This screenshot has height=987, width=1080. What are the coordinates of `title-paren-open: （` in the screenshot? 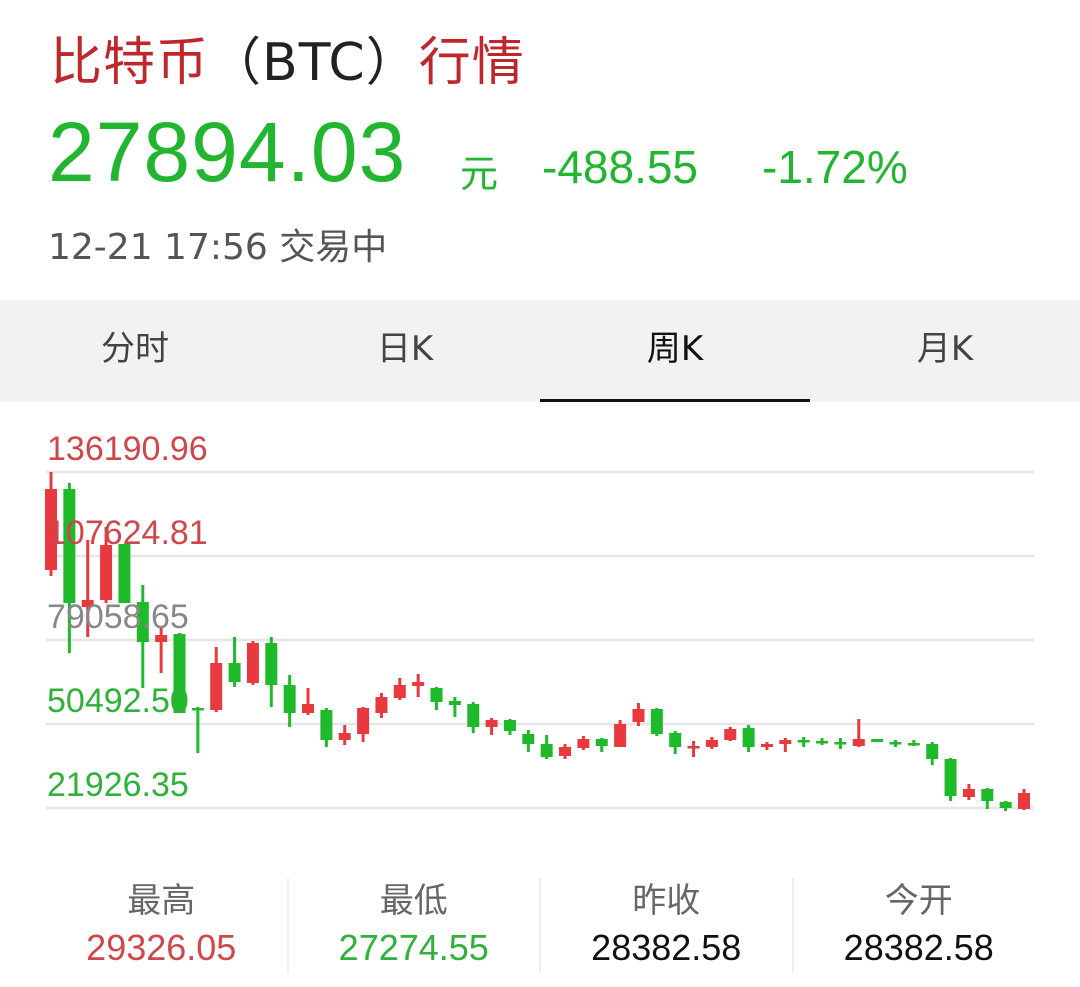 It's located at (236, 63).